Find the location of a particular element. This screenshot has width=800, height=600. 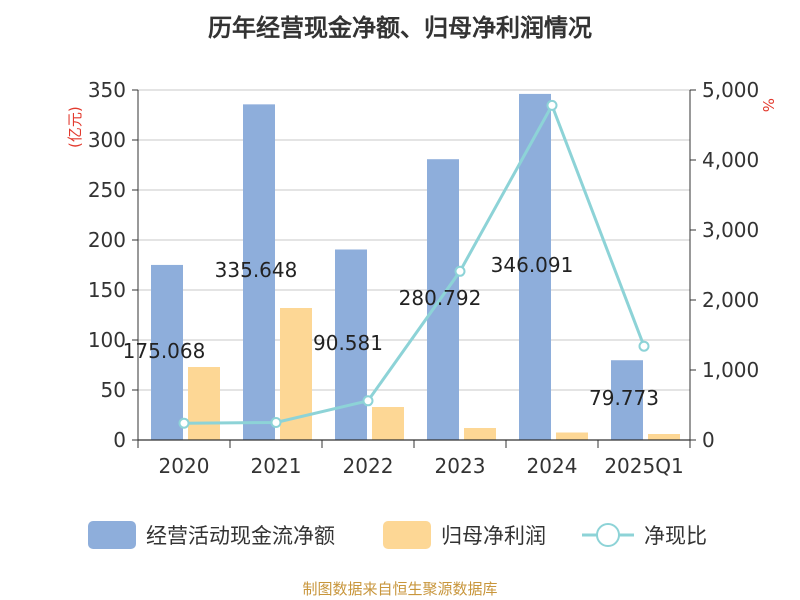

legend: 经营活动现金流净额 归母净利润 净现比 is located at coordinates (397, 535).